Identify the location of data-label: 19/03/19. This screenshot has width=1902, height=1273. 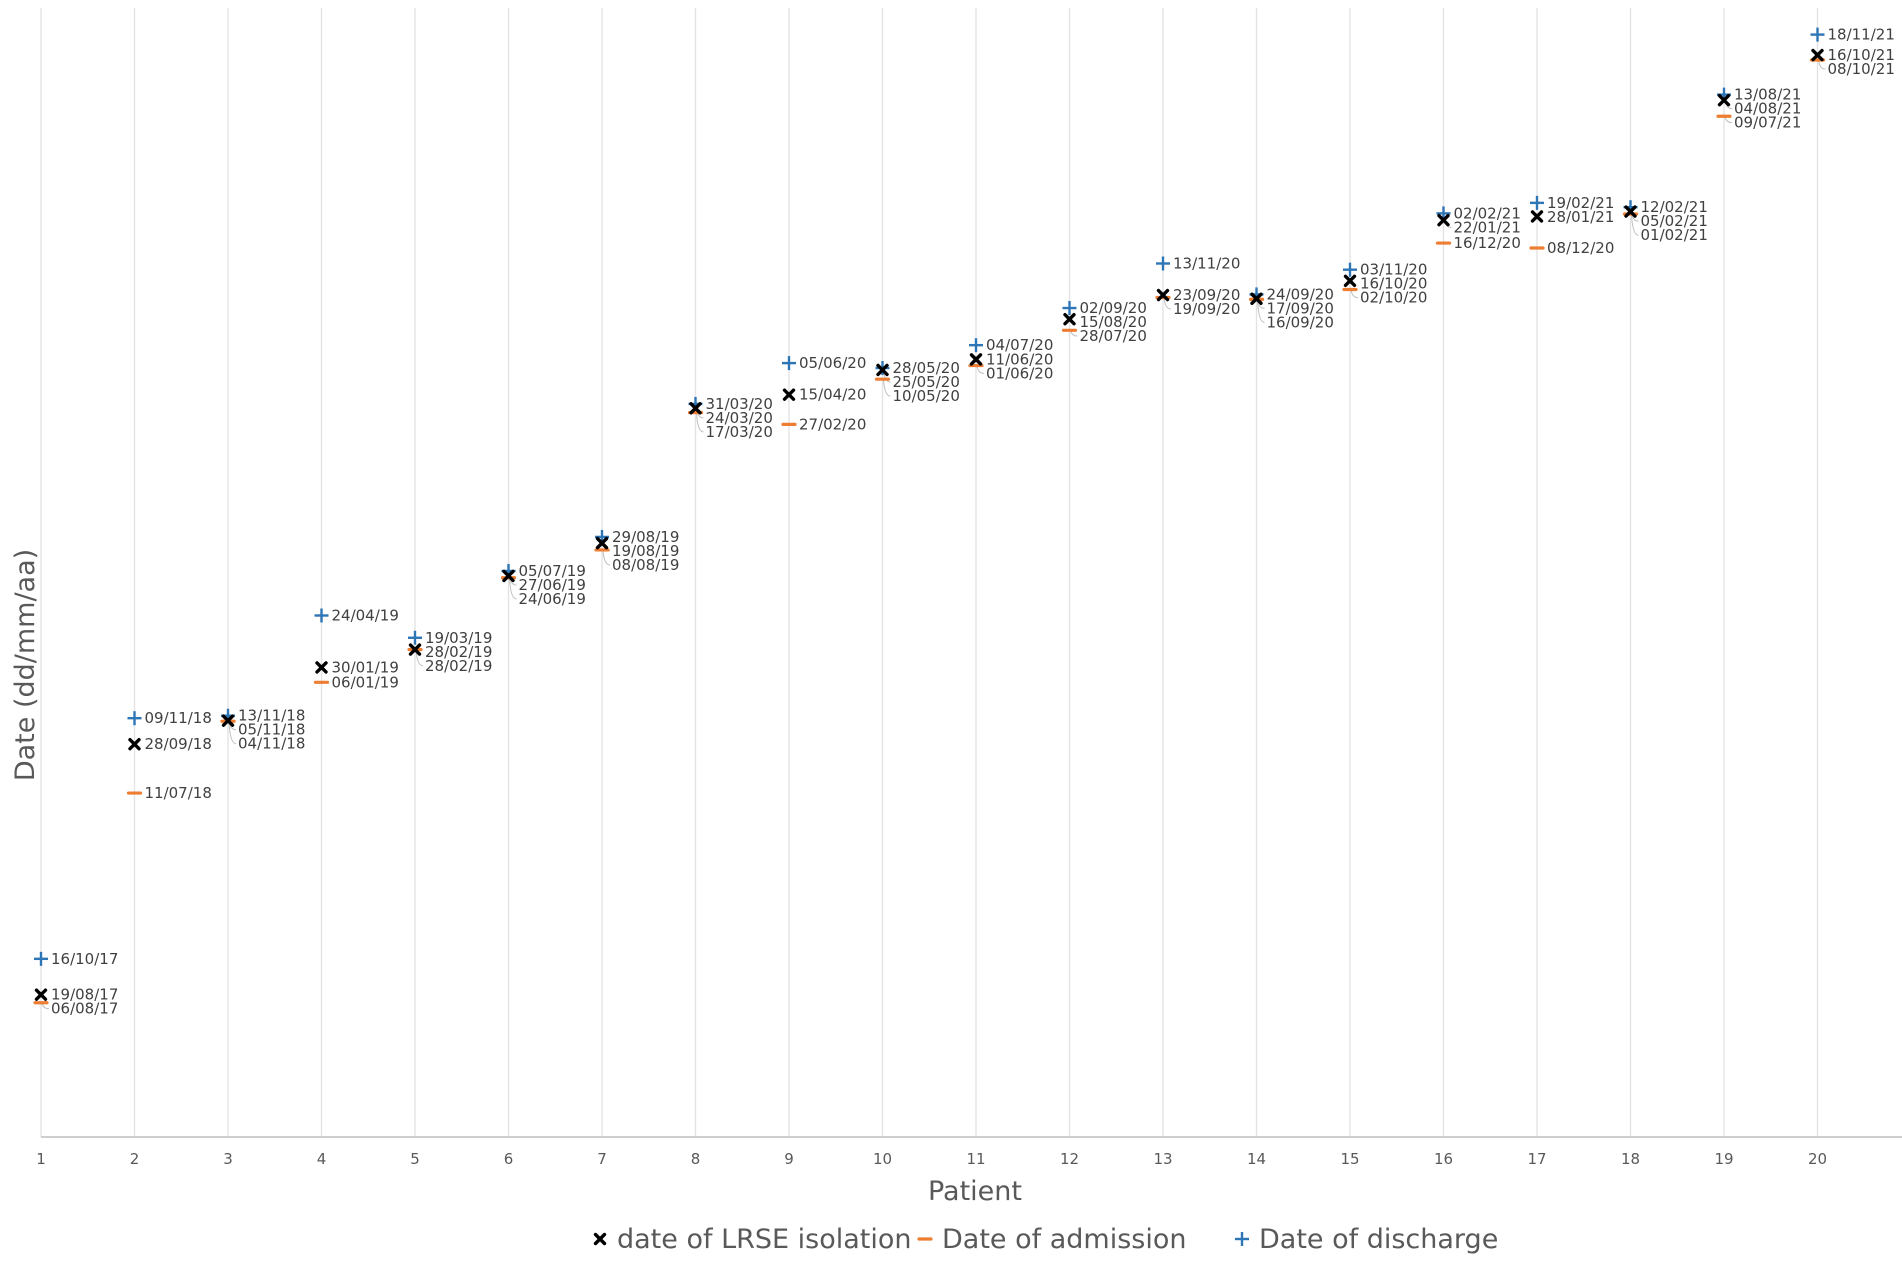
(458, 638).